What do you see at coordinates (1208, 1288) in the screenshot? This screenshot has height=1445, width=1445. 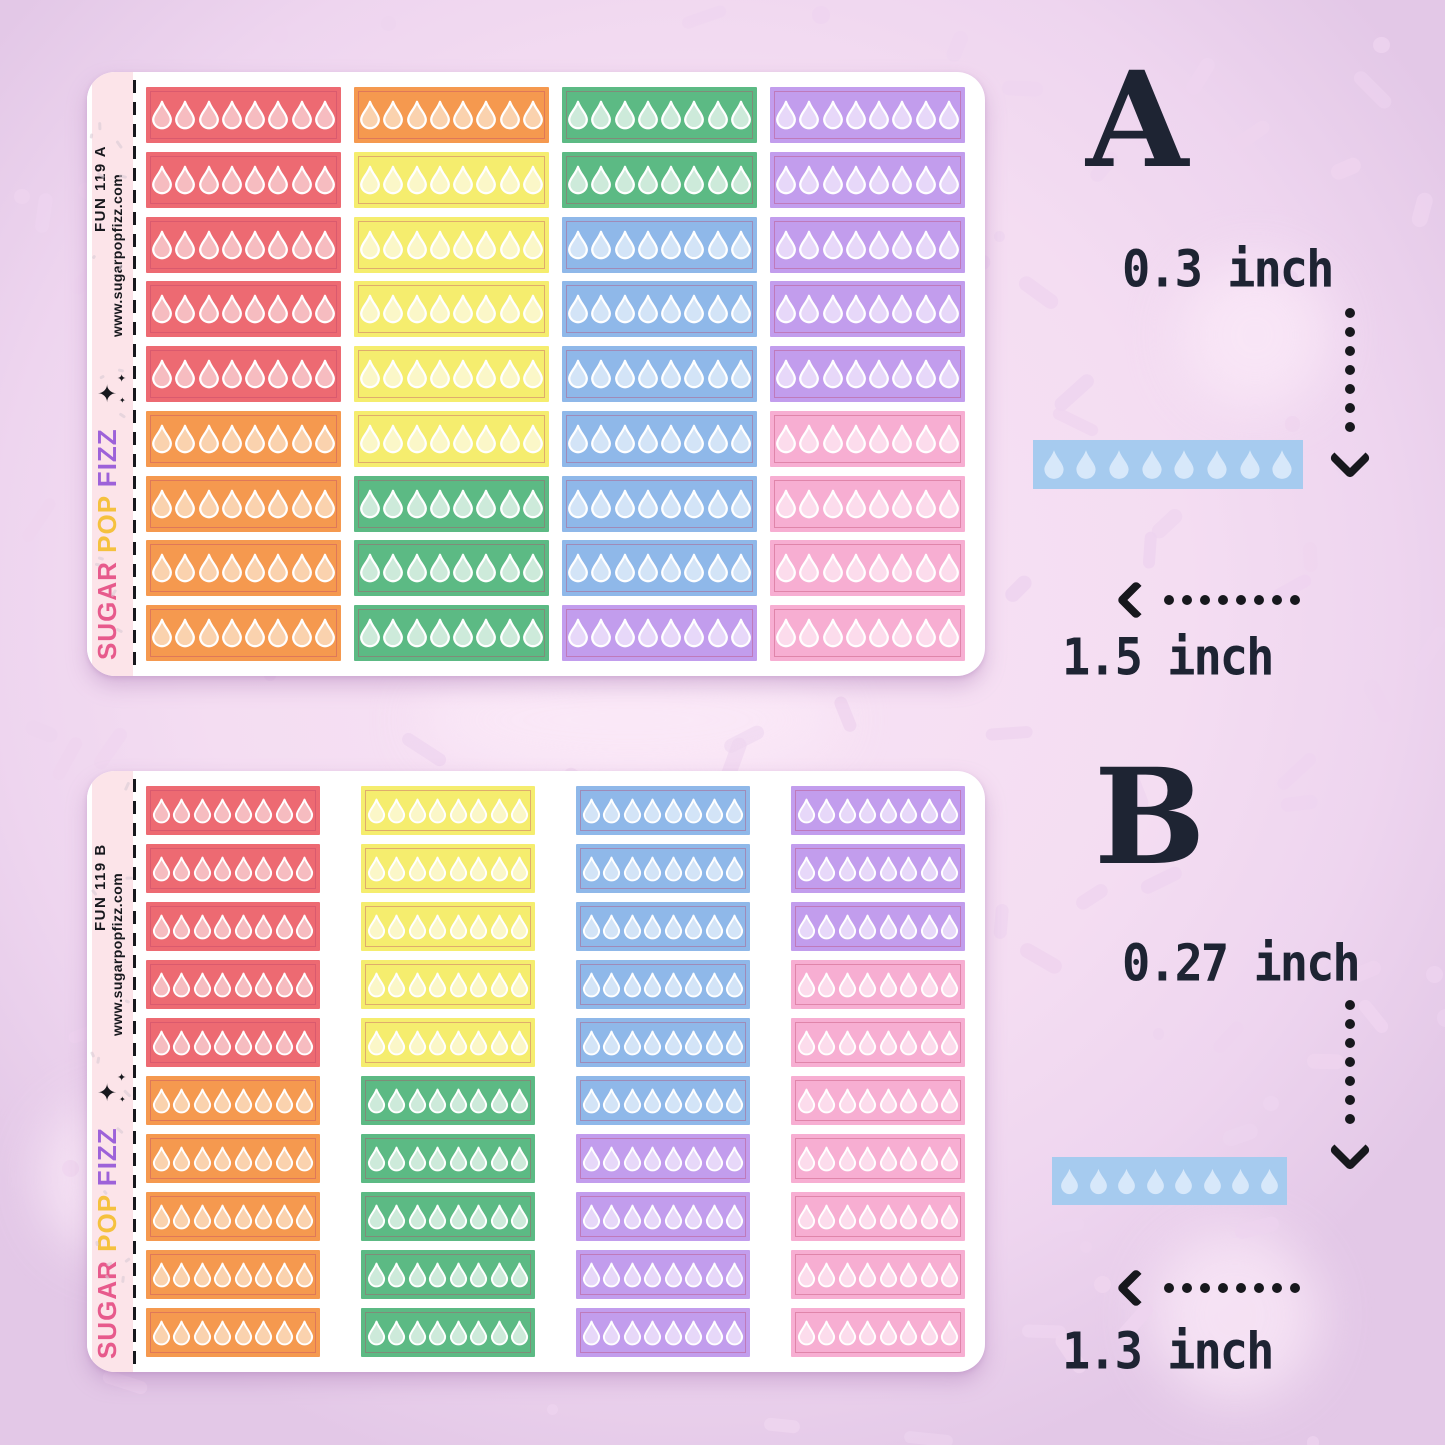 I see `left-arrow-b` at bounding box center [1208, 1288].